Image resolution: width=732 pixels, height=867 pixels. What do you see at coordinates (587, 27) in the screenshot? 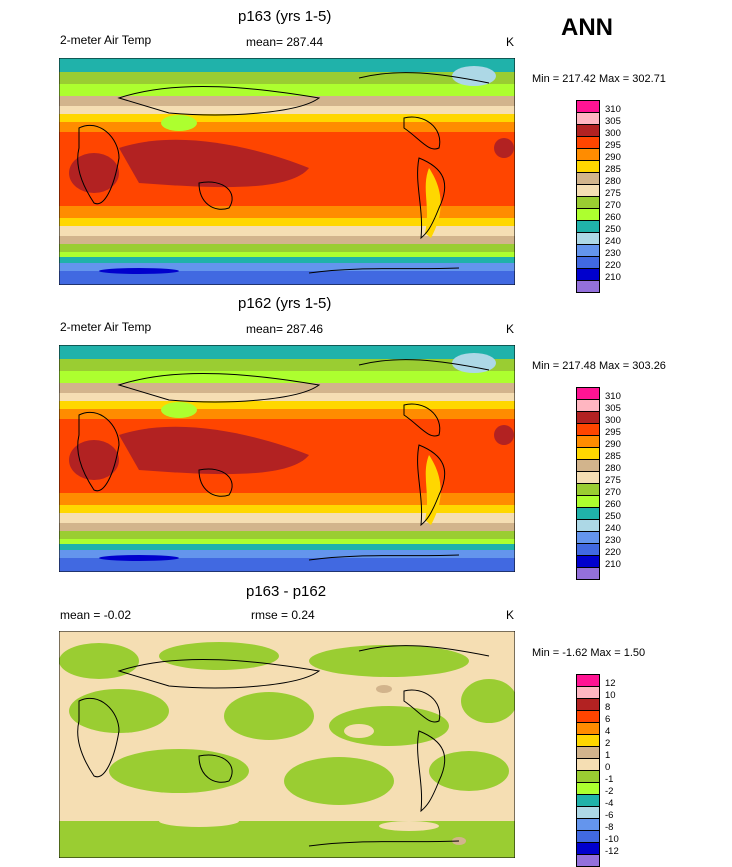
I see `season-label: ANN` at bounding box center [587, 27].